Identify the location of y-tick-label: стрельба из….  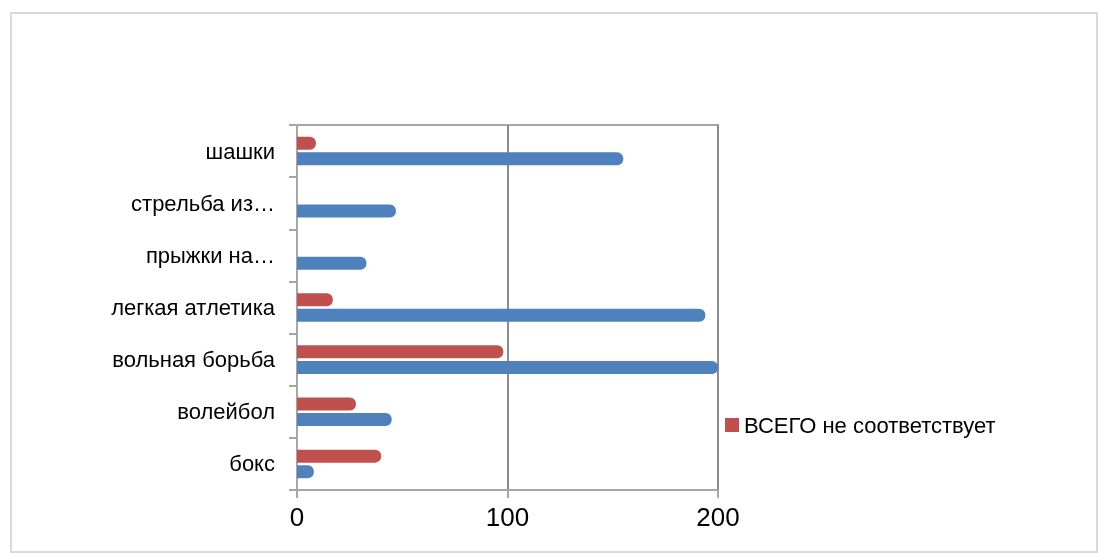
(203, 203).